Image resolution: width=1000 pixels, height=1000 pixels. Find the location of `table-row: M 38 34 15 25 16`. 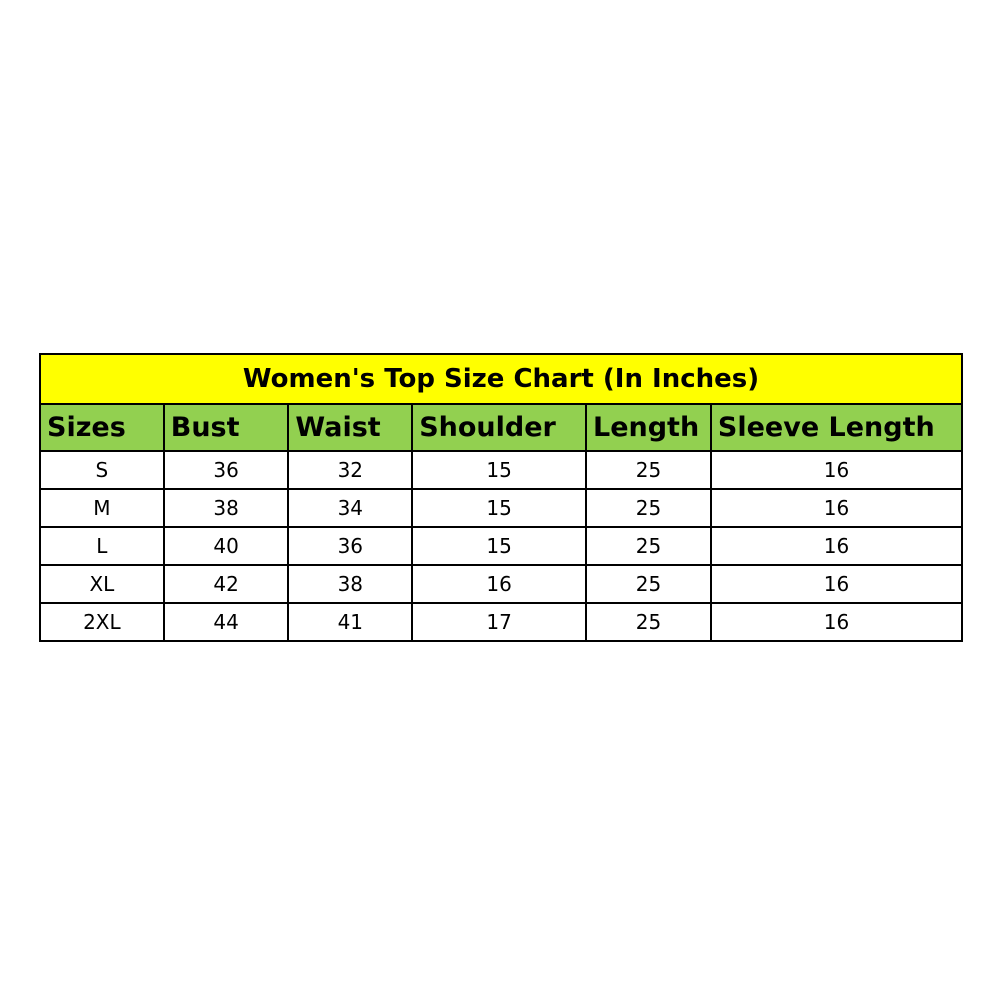

table-row: M 38 34 15 25 16 is located at coordinates (501, 508).